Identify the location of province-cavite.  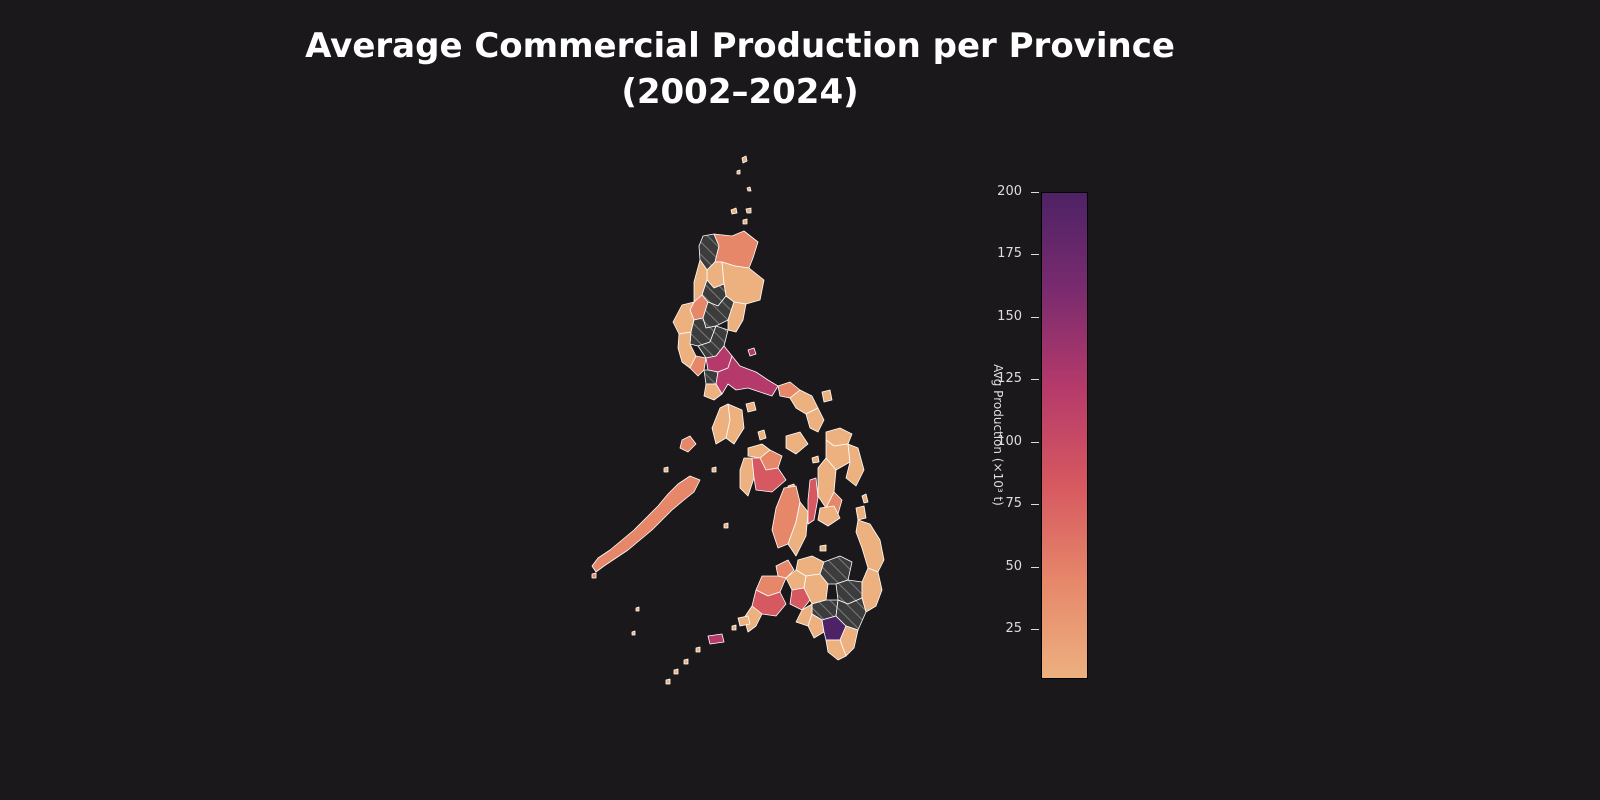
(711, 377).